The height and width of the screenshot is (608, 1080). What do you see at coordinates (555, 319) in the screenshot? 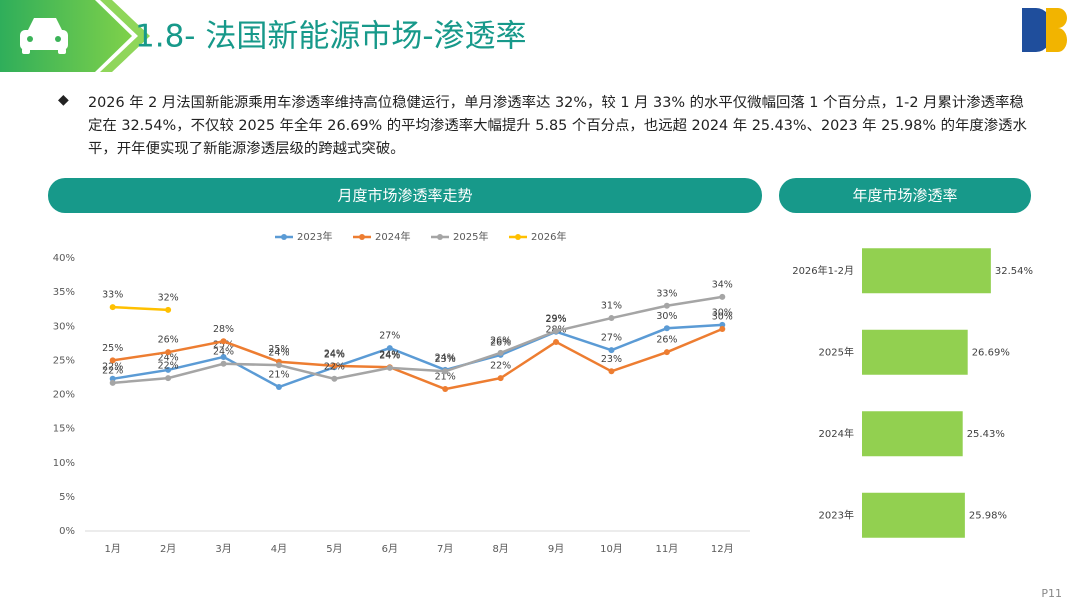
I see `data-label: 29%` at bounding box center [555, 319].